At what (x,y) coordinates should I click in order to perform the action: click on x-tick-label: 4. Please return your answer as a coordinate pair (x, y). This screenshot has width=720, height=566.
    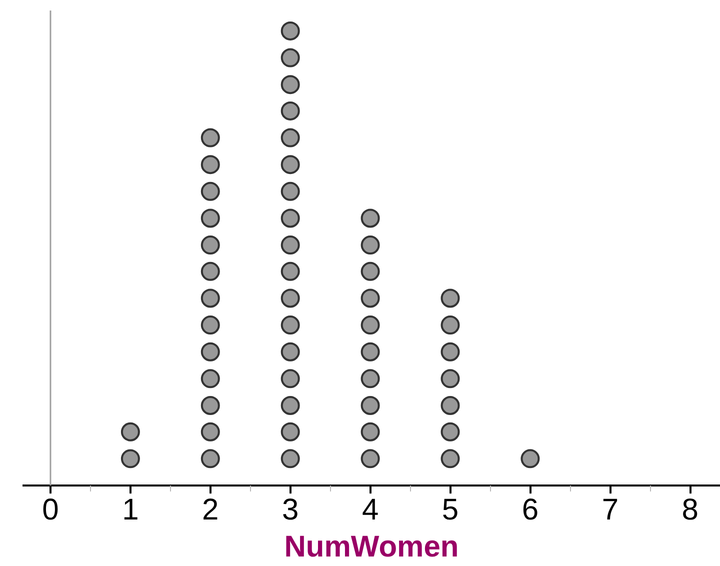
    Looking at the image, I should click on (370, 510).